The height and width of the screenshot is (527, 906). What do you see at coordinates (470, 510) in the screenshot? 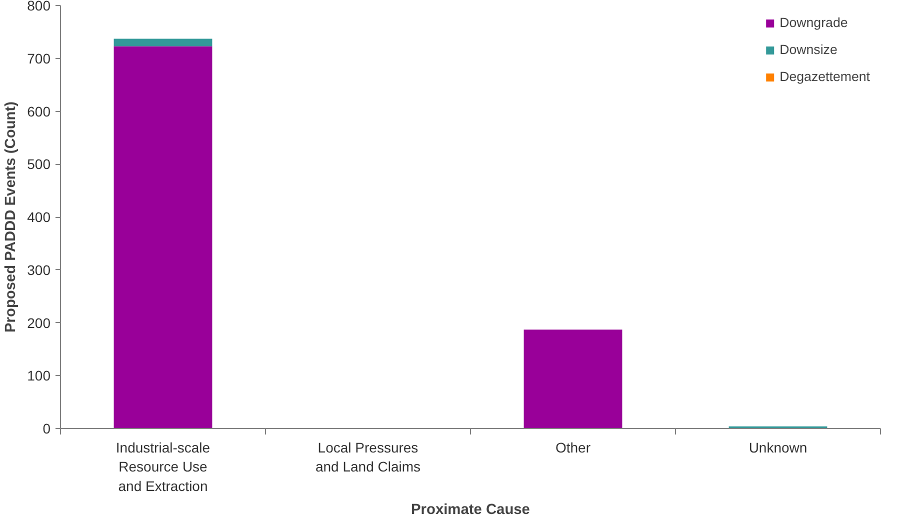
I see `x-axis-title: Proximate Cause` at bounding box center [470, 510].